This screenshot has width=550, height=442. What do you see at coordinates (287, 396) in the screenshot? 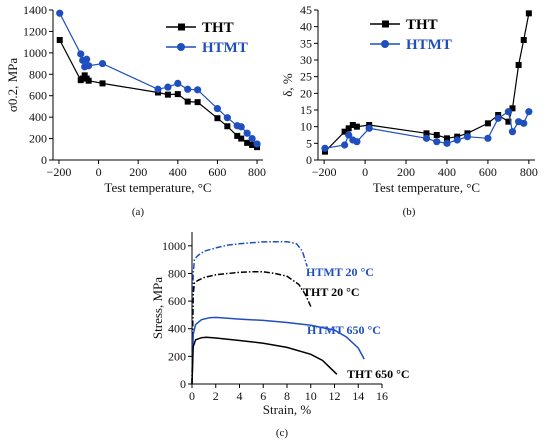
I see `panel-c-x-tick-label: 8` at bounding box center [287, 396].